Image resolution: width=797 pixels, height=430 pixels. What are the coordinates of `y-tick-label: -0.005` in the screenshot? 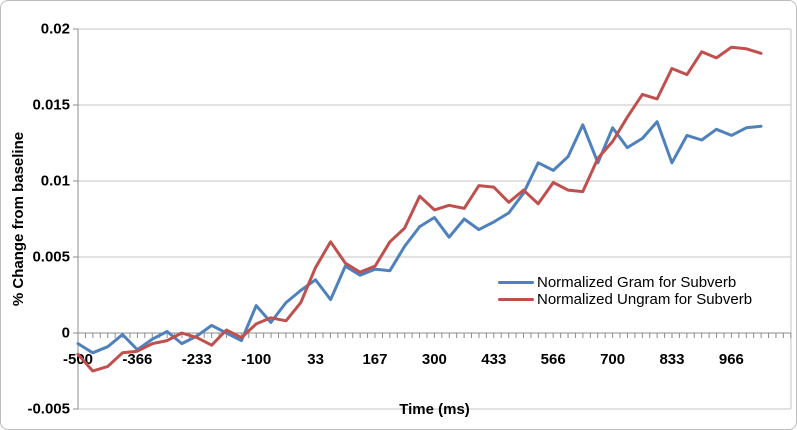 It's located at (48, 409).